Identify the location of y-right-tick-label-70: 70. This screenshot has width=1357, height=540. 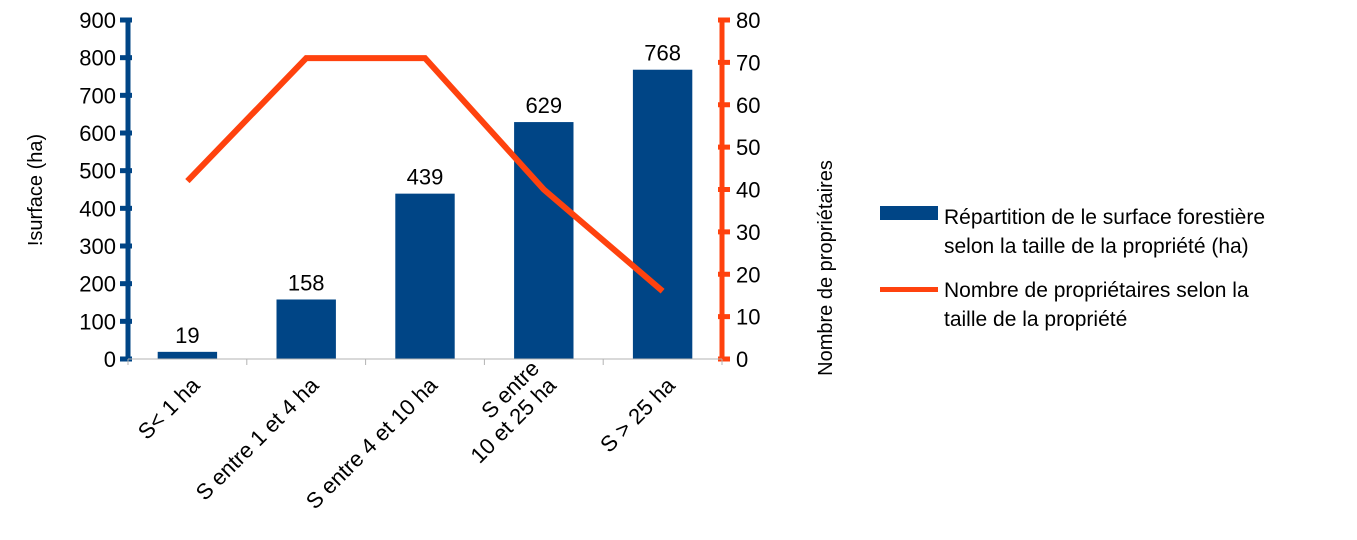
(748, 62).